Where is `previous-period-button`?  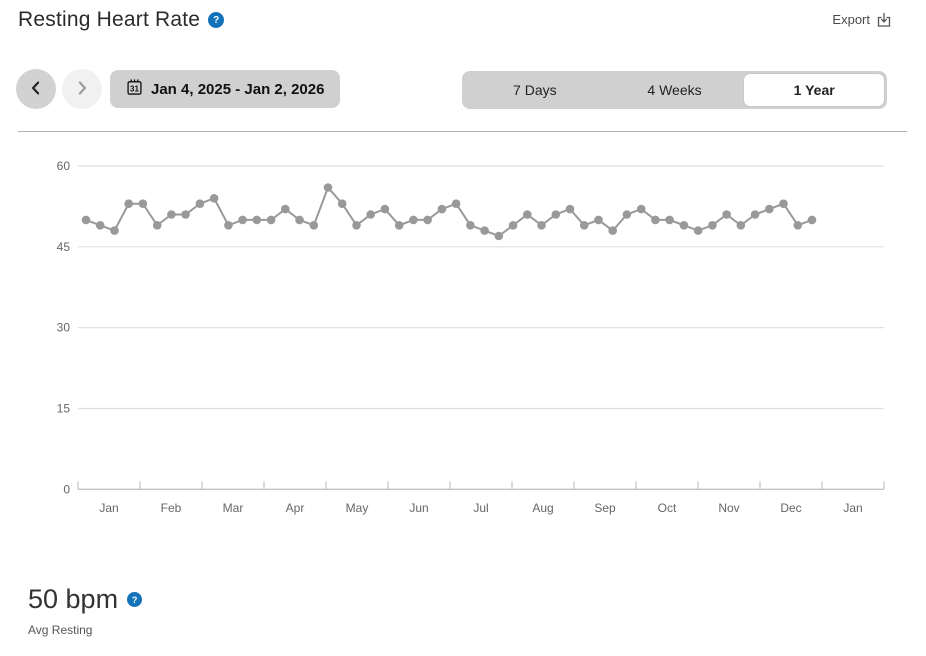 previous-period-button is located at coordinates (36, 89).